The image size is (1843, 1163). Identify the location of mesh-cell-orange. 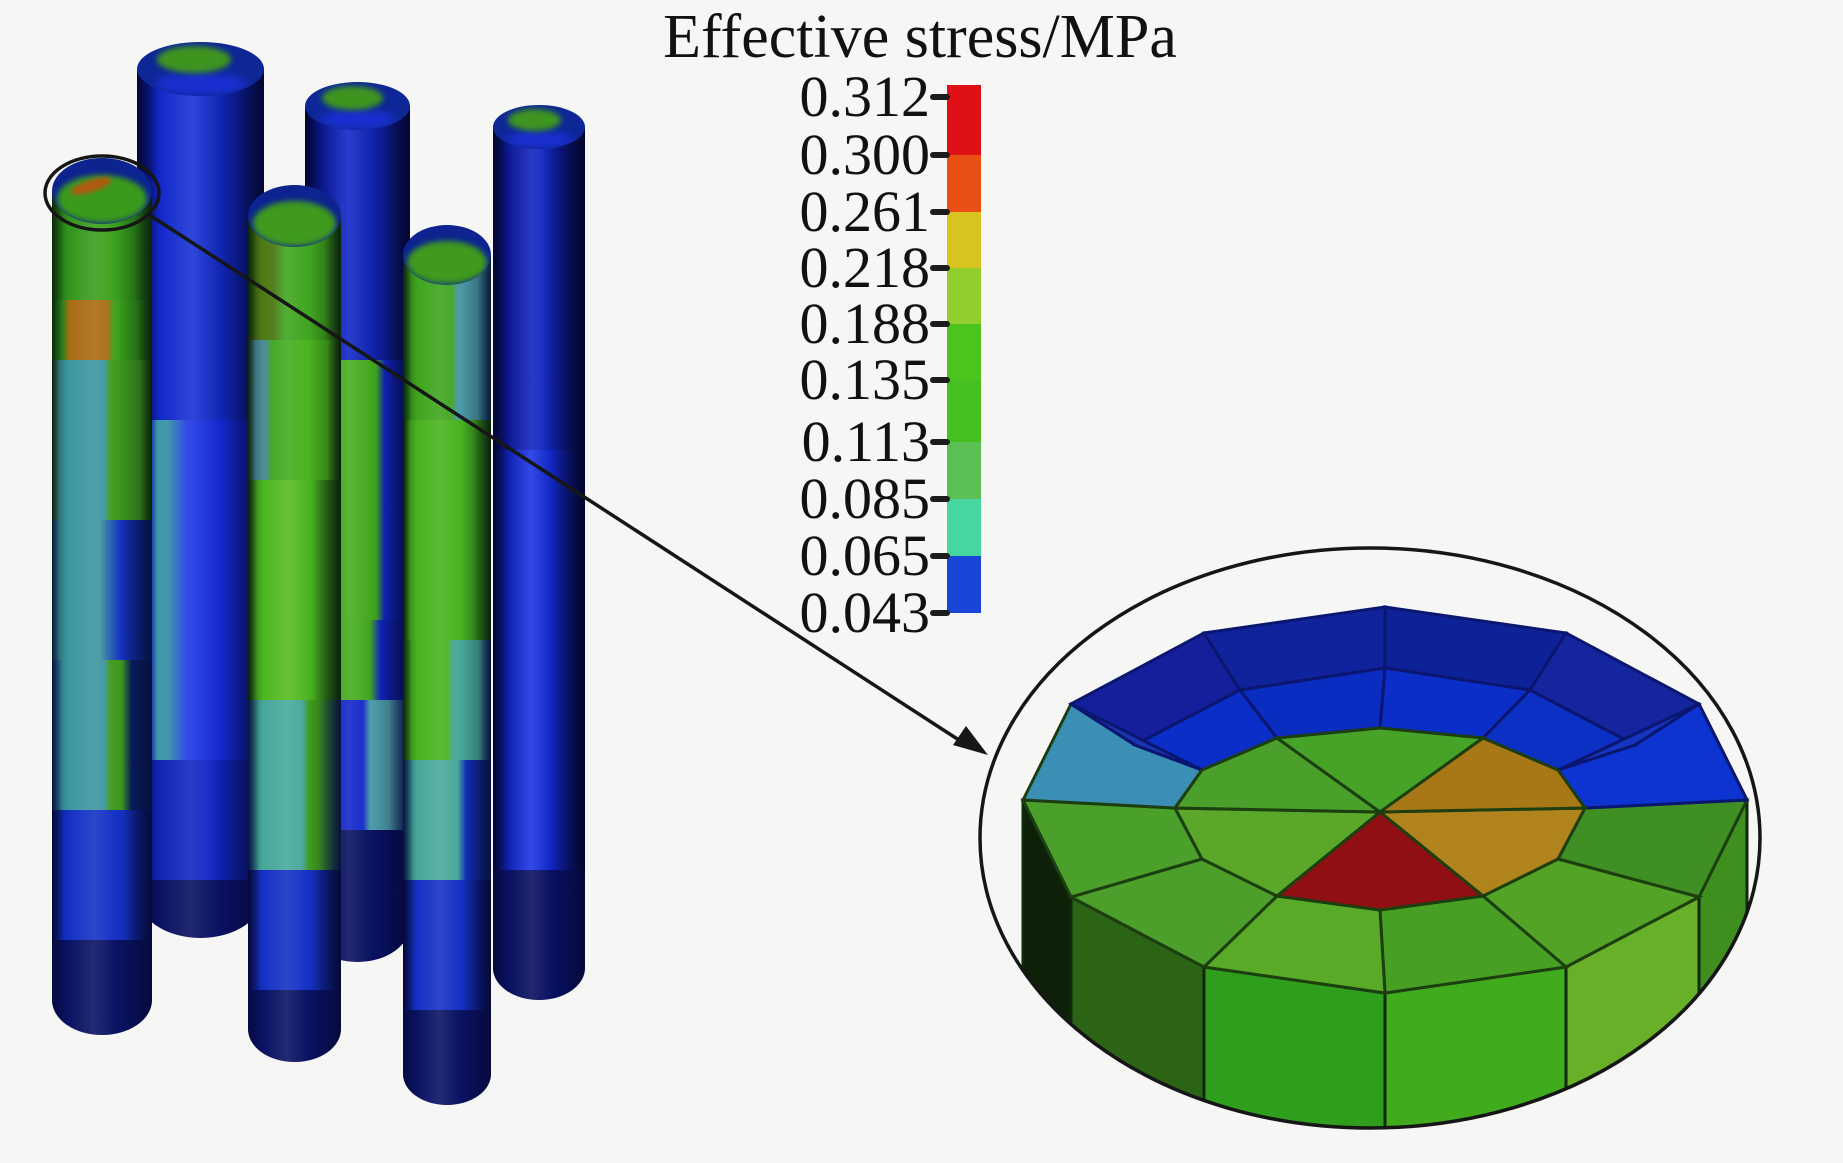
(1481, 775).